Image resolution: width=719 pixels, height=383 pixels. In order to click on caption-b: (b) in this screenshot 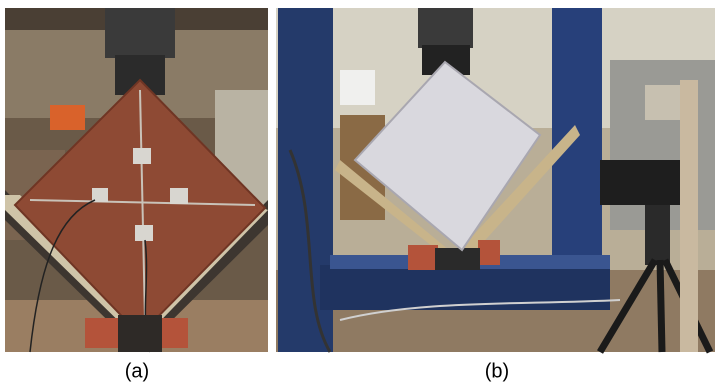, I will do `click(497, 371)`.